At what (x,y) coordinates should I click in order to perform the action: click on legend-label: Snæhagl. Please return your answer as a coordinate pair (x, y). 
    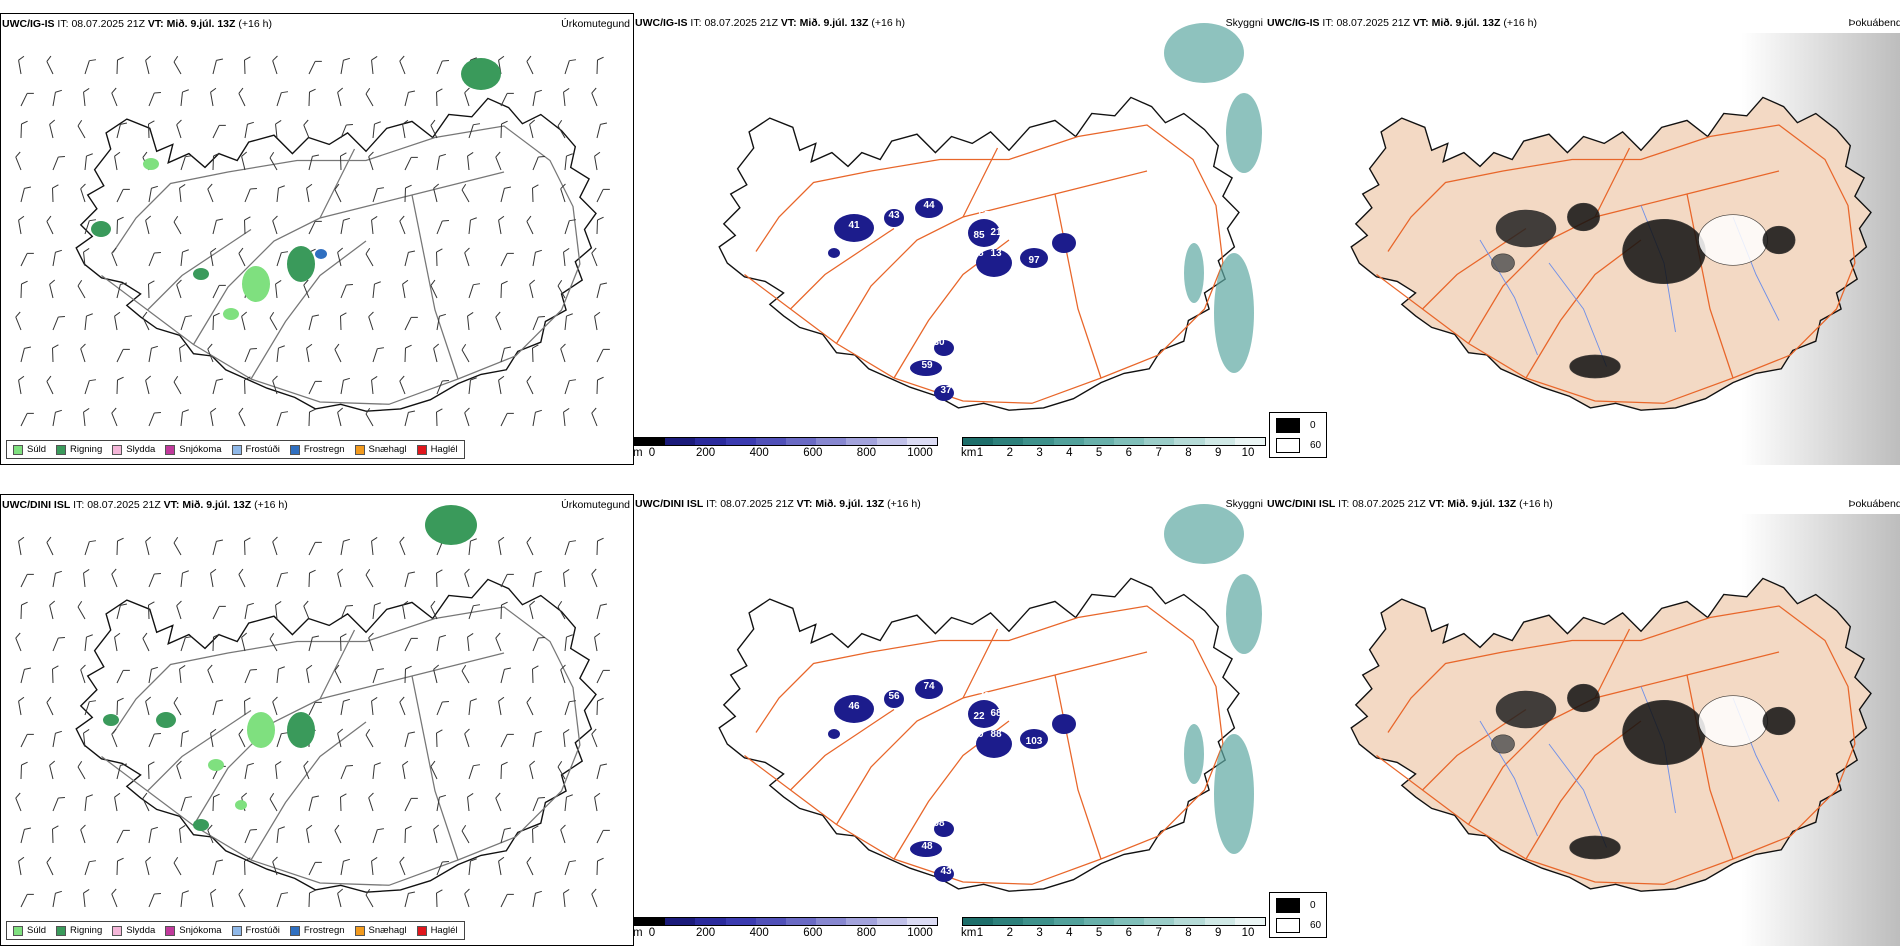
    Looking at the image, I should click on (387, 930).